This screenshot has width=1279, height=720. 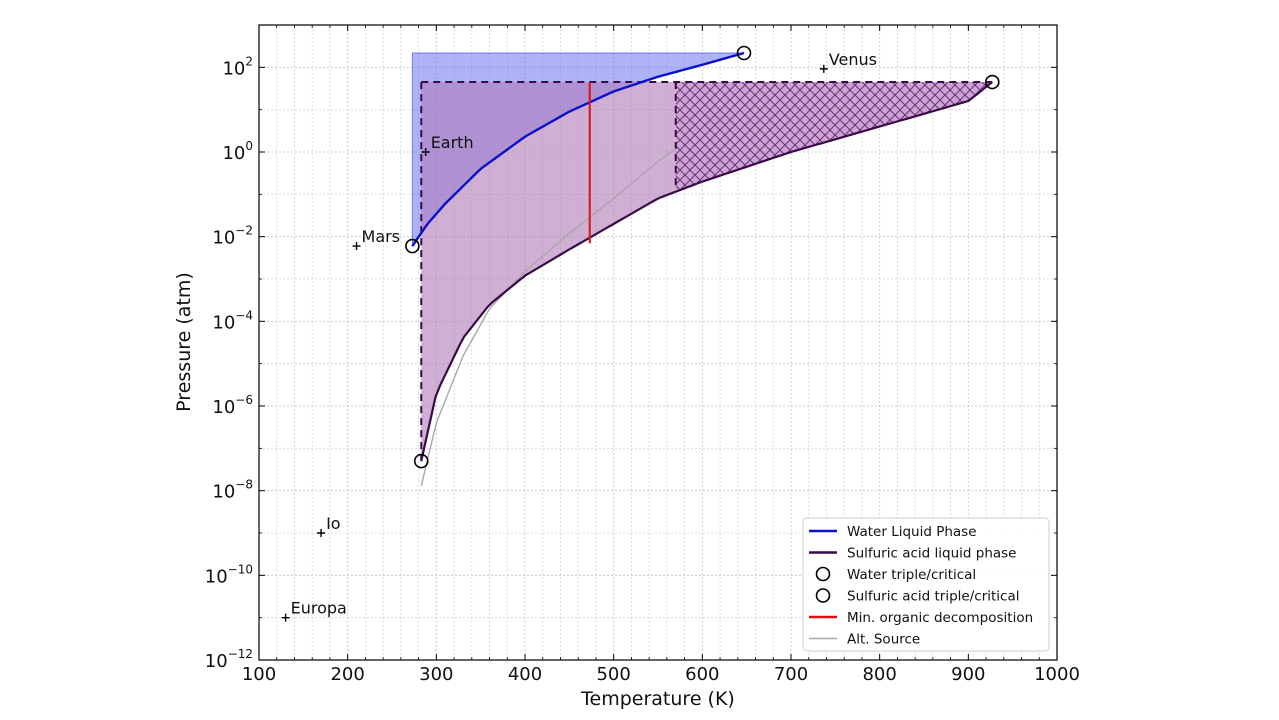 What do you see at coordinates (356, 246) in the screenshot?
I see `planet-marker-mars` at bounding box center [356, 246].